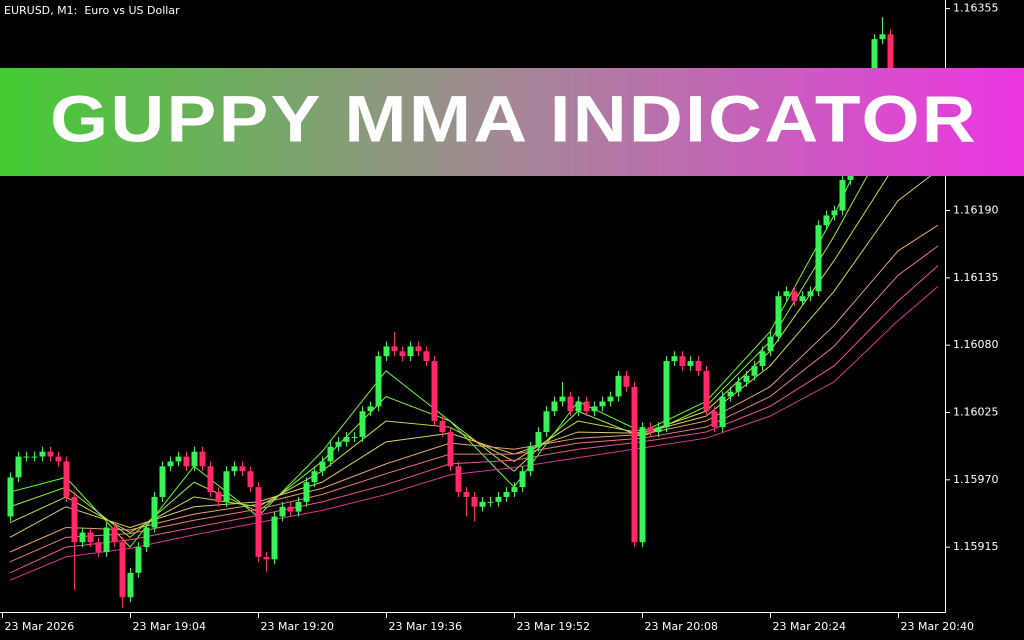 Image resolution: width=1024 pixels, height=640 pixels. I want to click on x-tick-label: 23 Mar 19:04, so click(169, 626).